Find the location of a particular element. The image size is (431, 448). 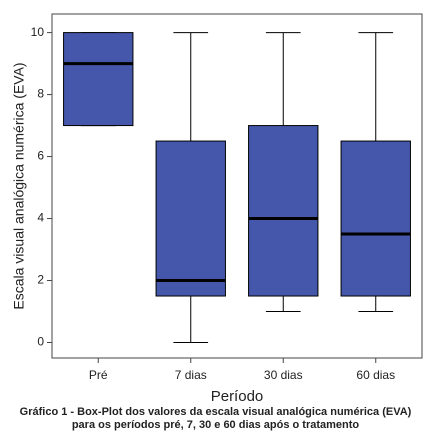

x-tick-label: 30 dias is located at coordinates (283, 375).